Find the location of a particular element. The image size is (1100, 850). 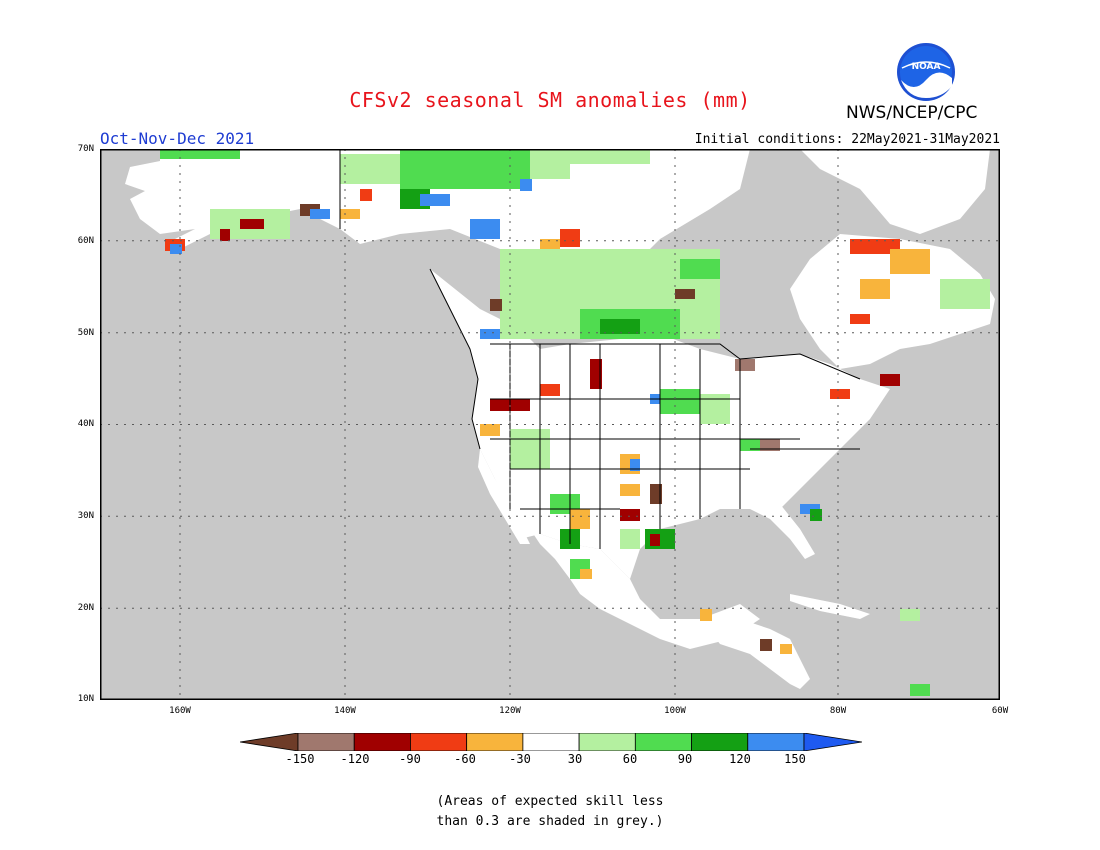

legend-label: 30 is located at coordinates (575, 759).